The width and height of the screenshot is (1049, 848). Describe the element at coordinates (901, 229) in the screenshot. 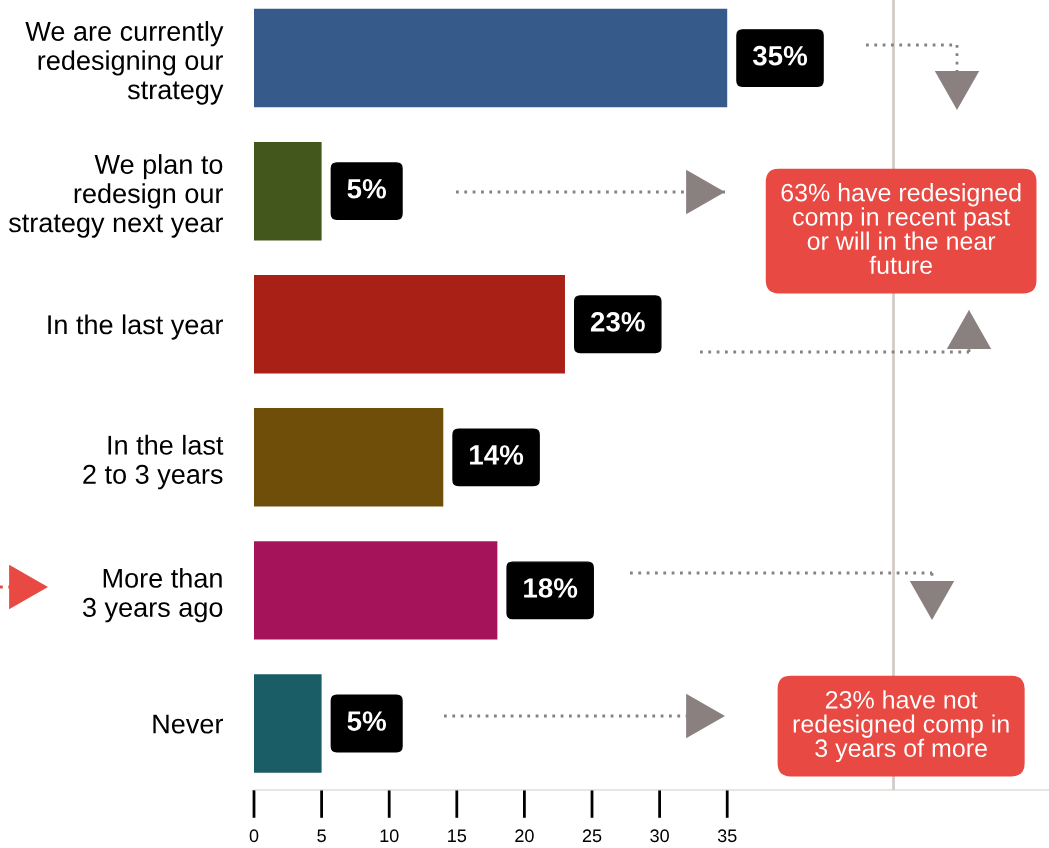

I see `annotation: 63% have redesigned comp in recent past or will in the near future` at that location.